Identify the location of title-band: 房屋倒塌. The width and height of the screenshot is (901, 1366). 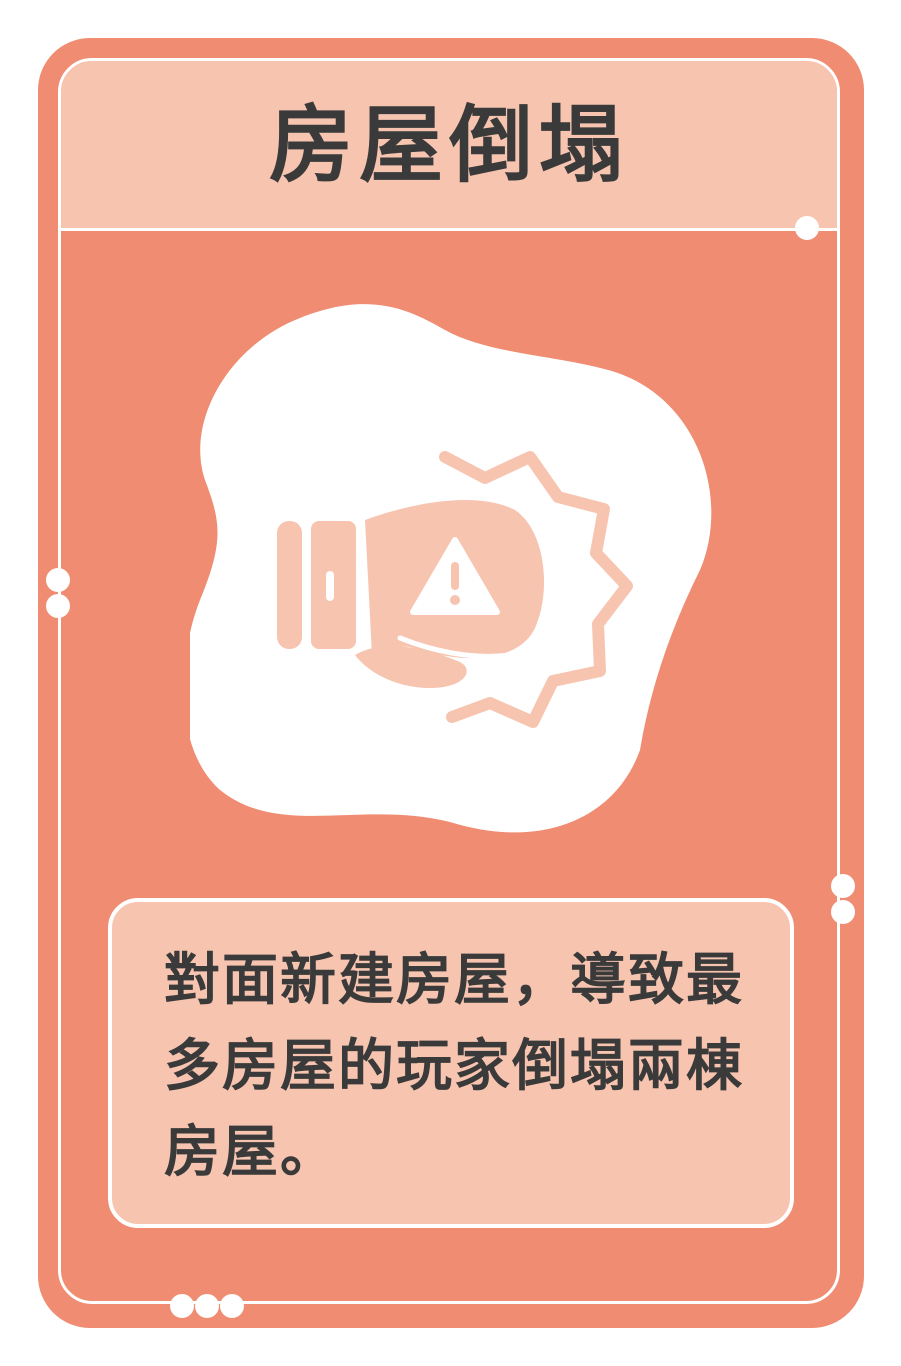
(449, 146).